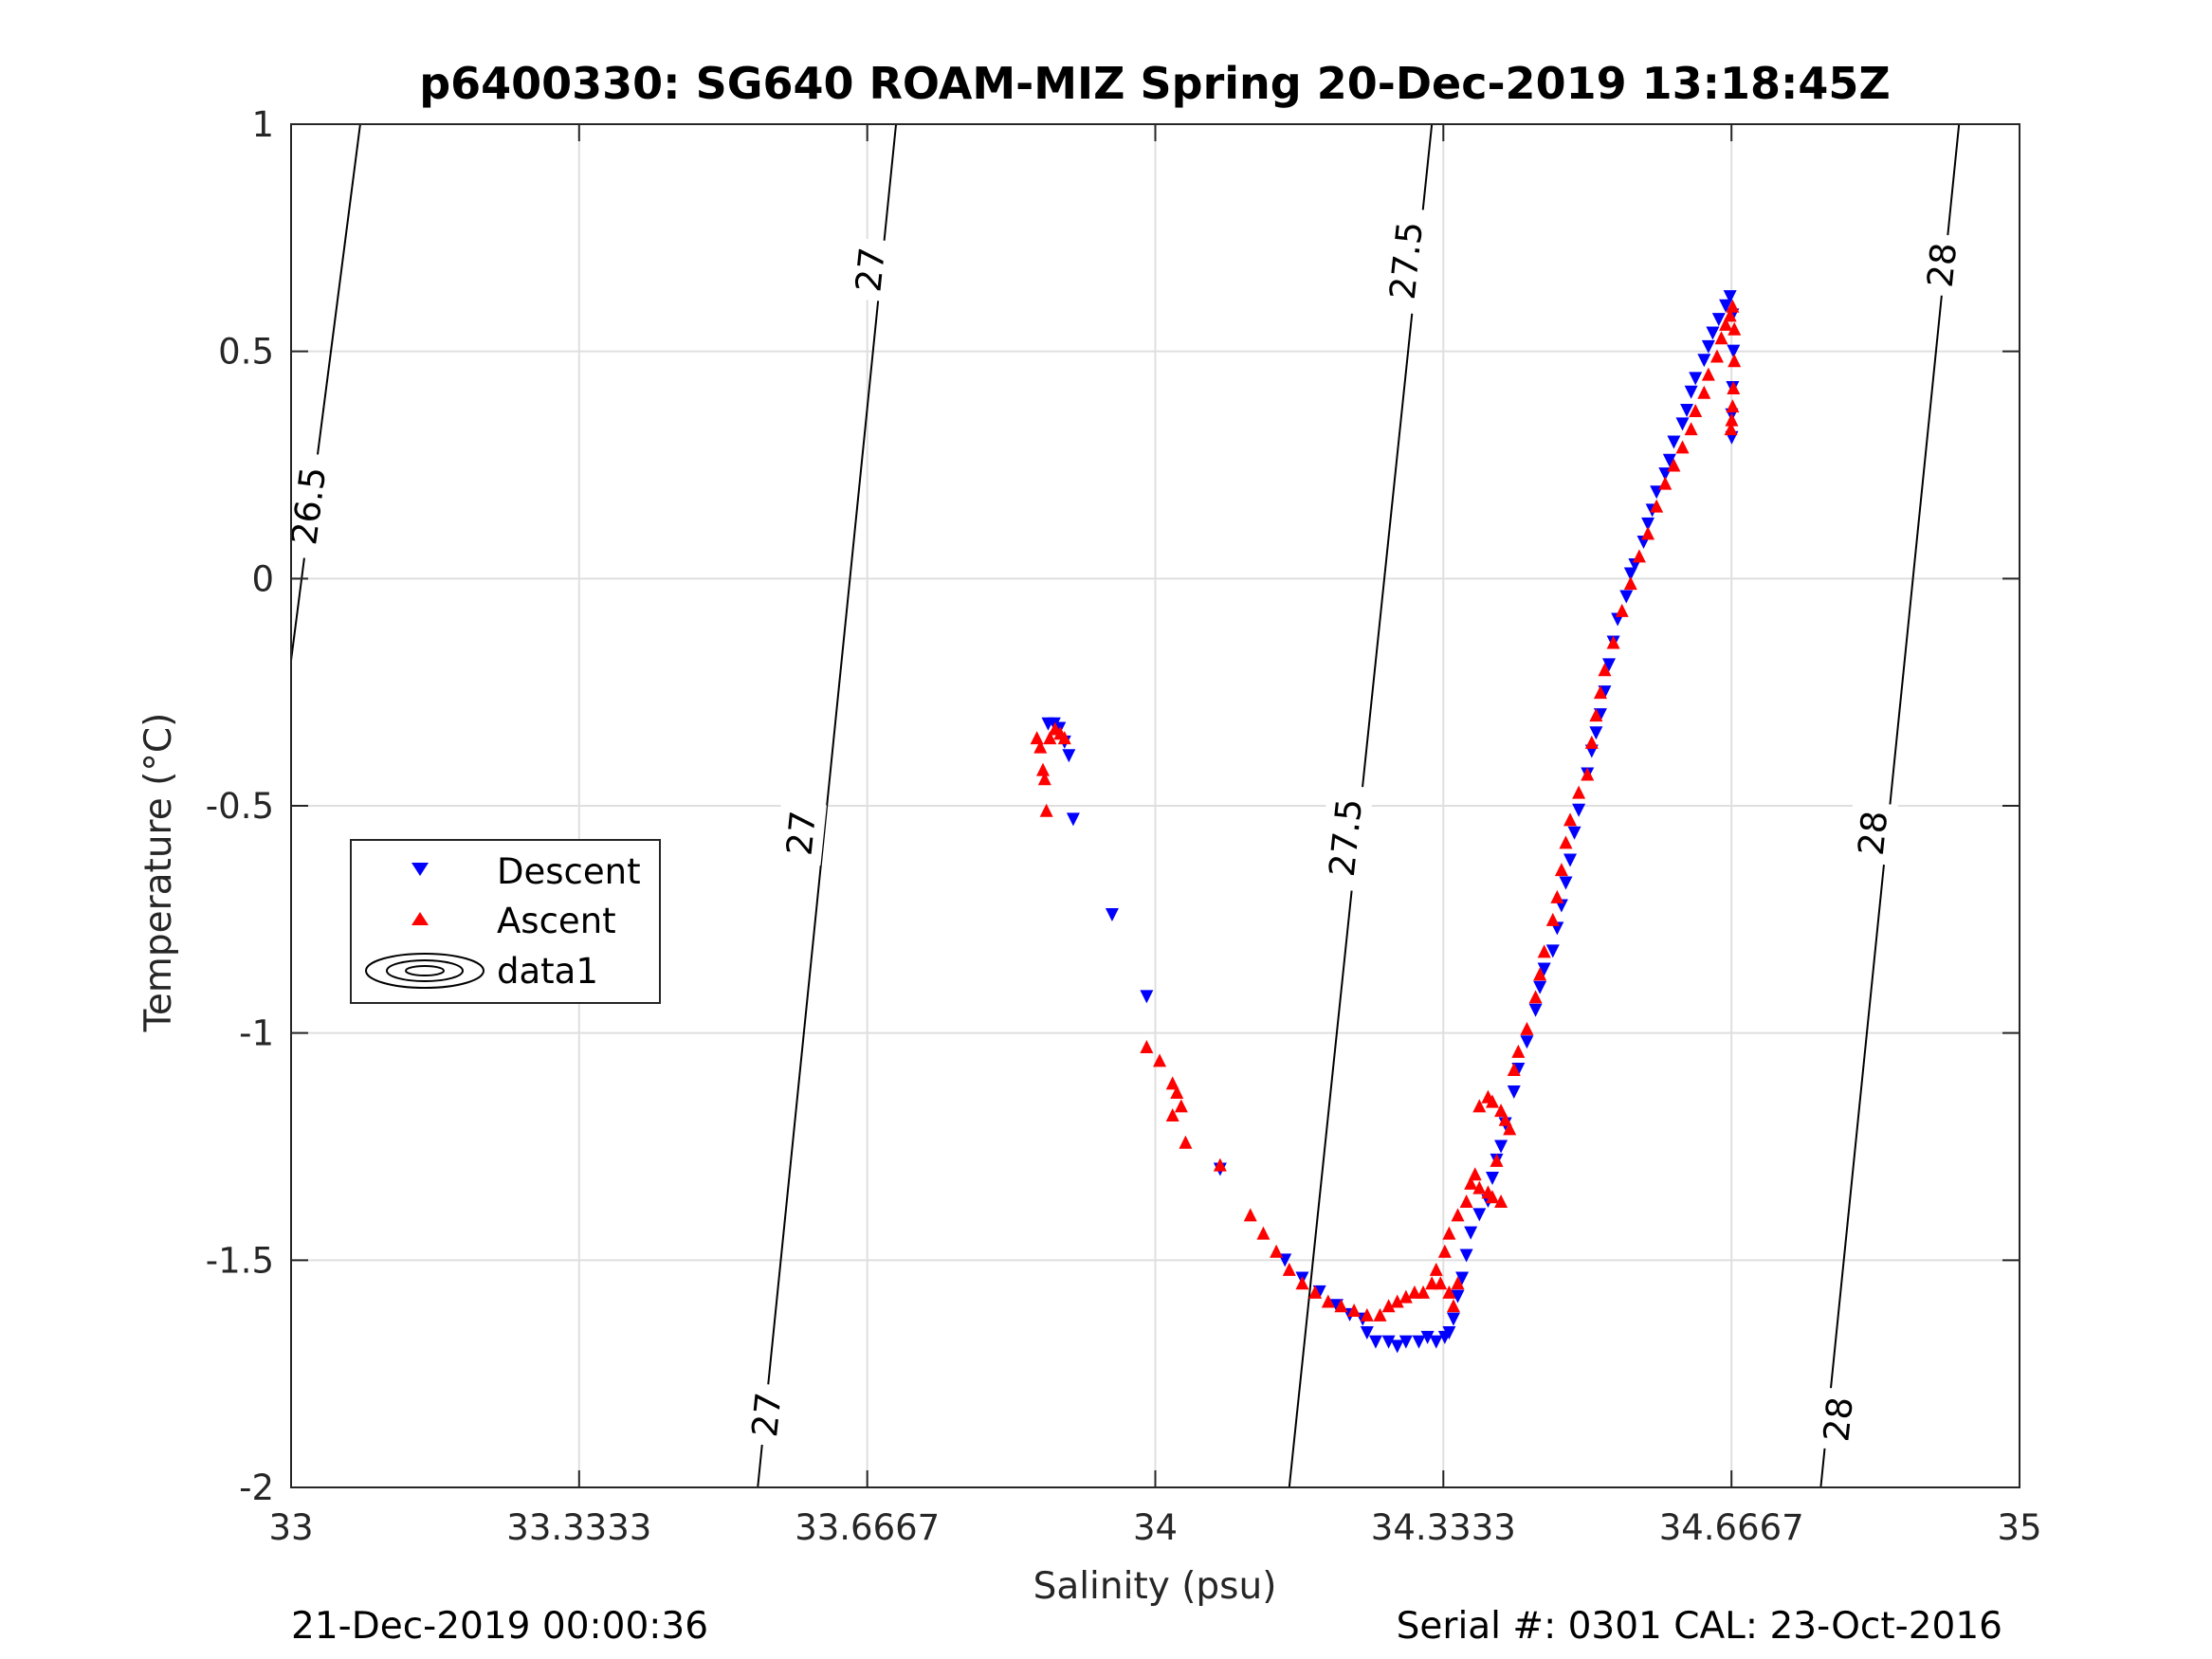 The height and width of the screenshot is (1659, 2212). Describe the element at coordinates (424, 971) in the screenshot. I see `legend-contour-icon` at that location.